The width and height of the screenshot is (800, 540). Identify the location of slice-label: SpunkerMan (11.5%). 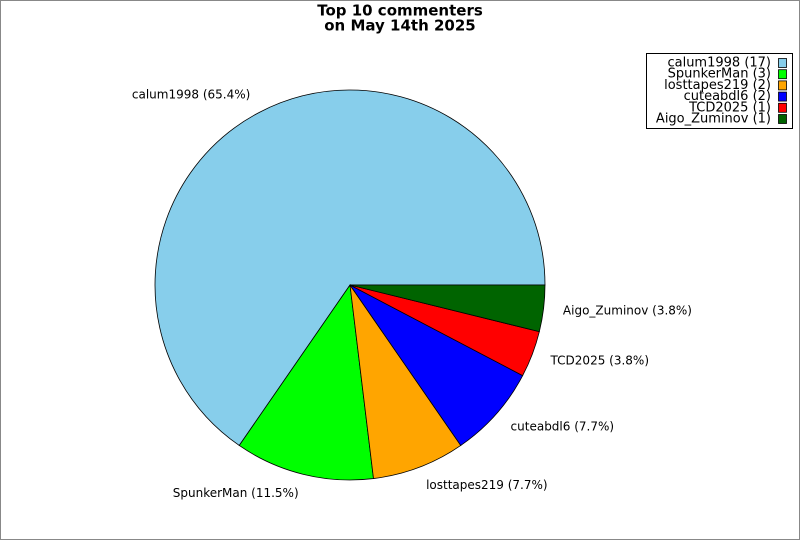
(236, 493).